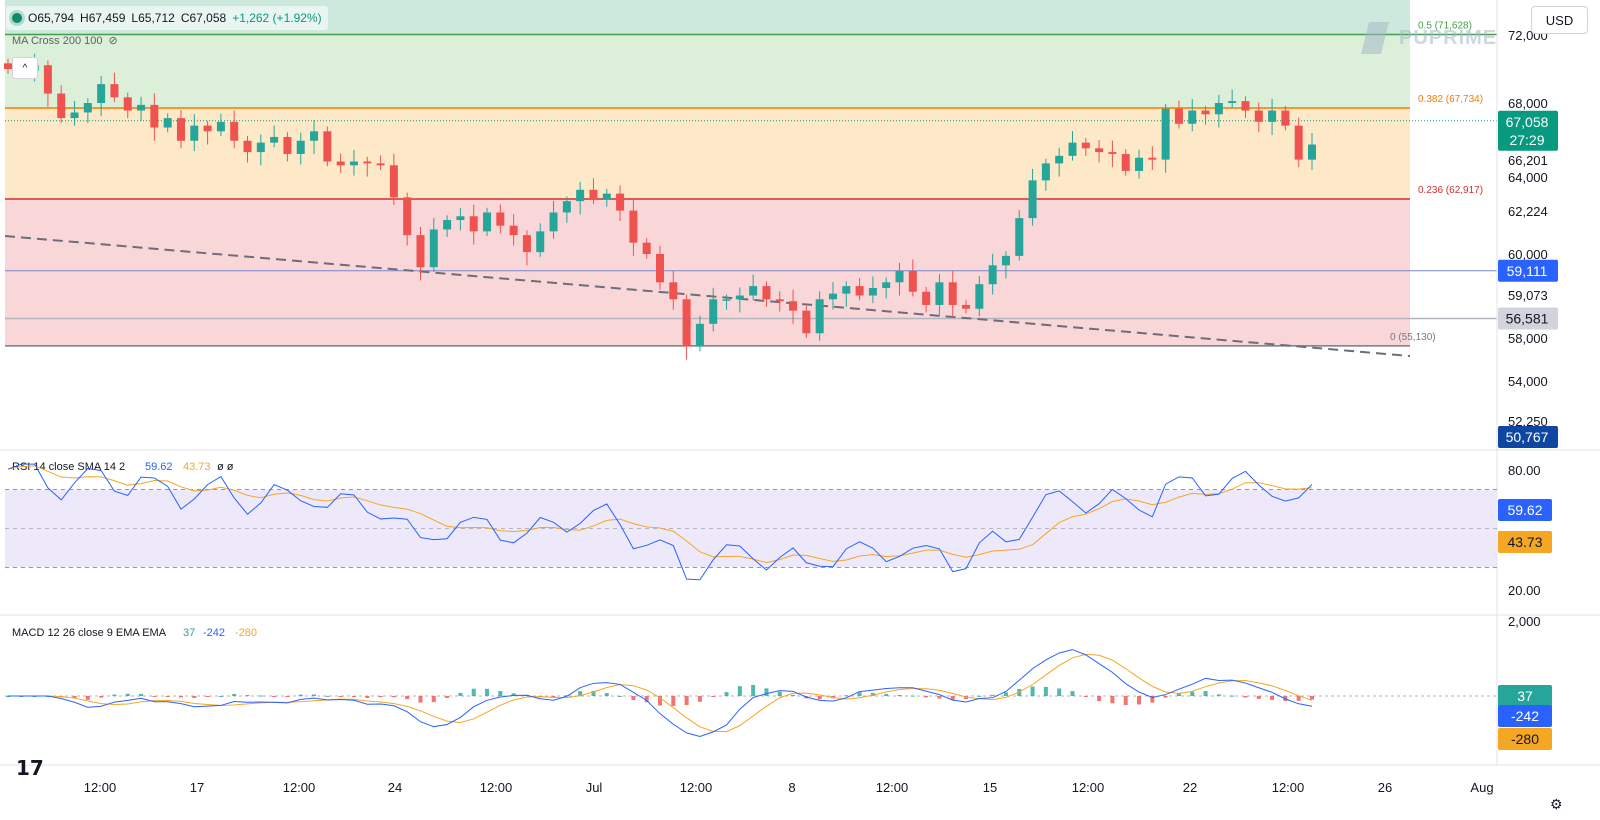 The image size is (1600, 820). What do you see at coordinates (113, 41) in the screenshot?
I see `eye-hidden-icon: ⊘` at bounding box center [113, 41].